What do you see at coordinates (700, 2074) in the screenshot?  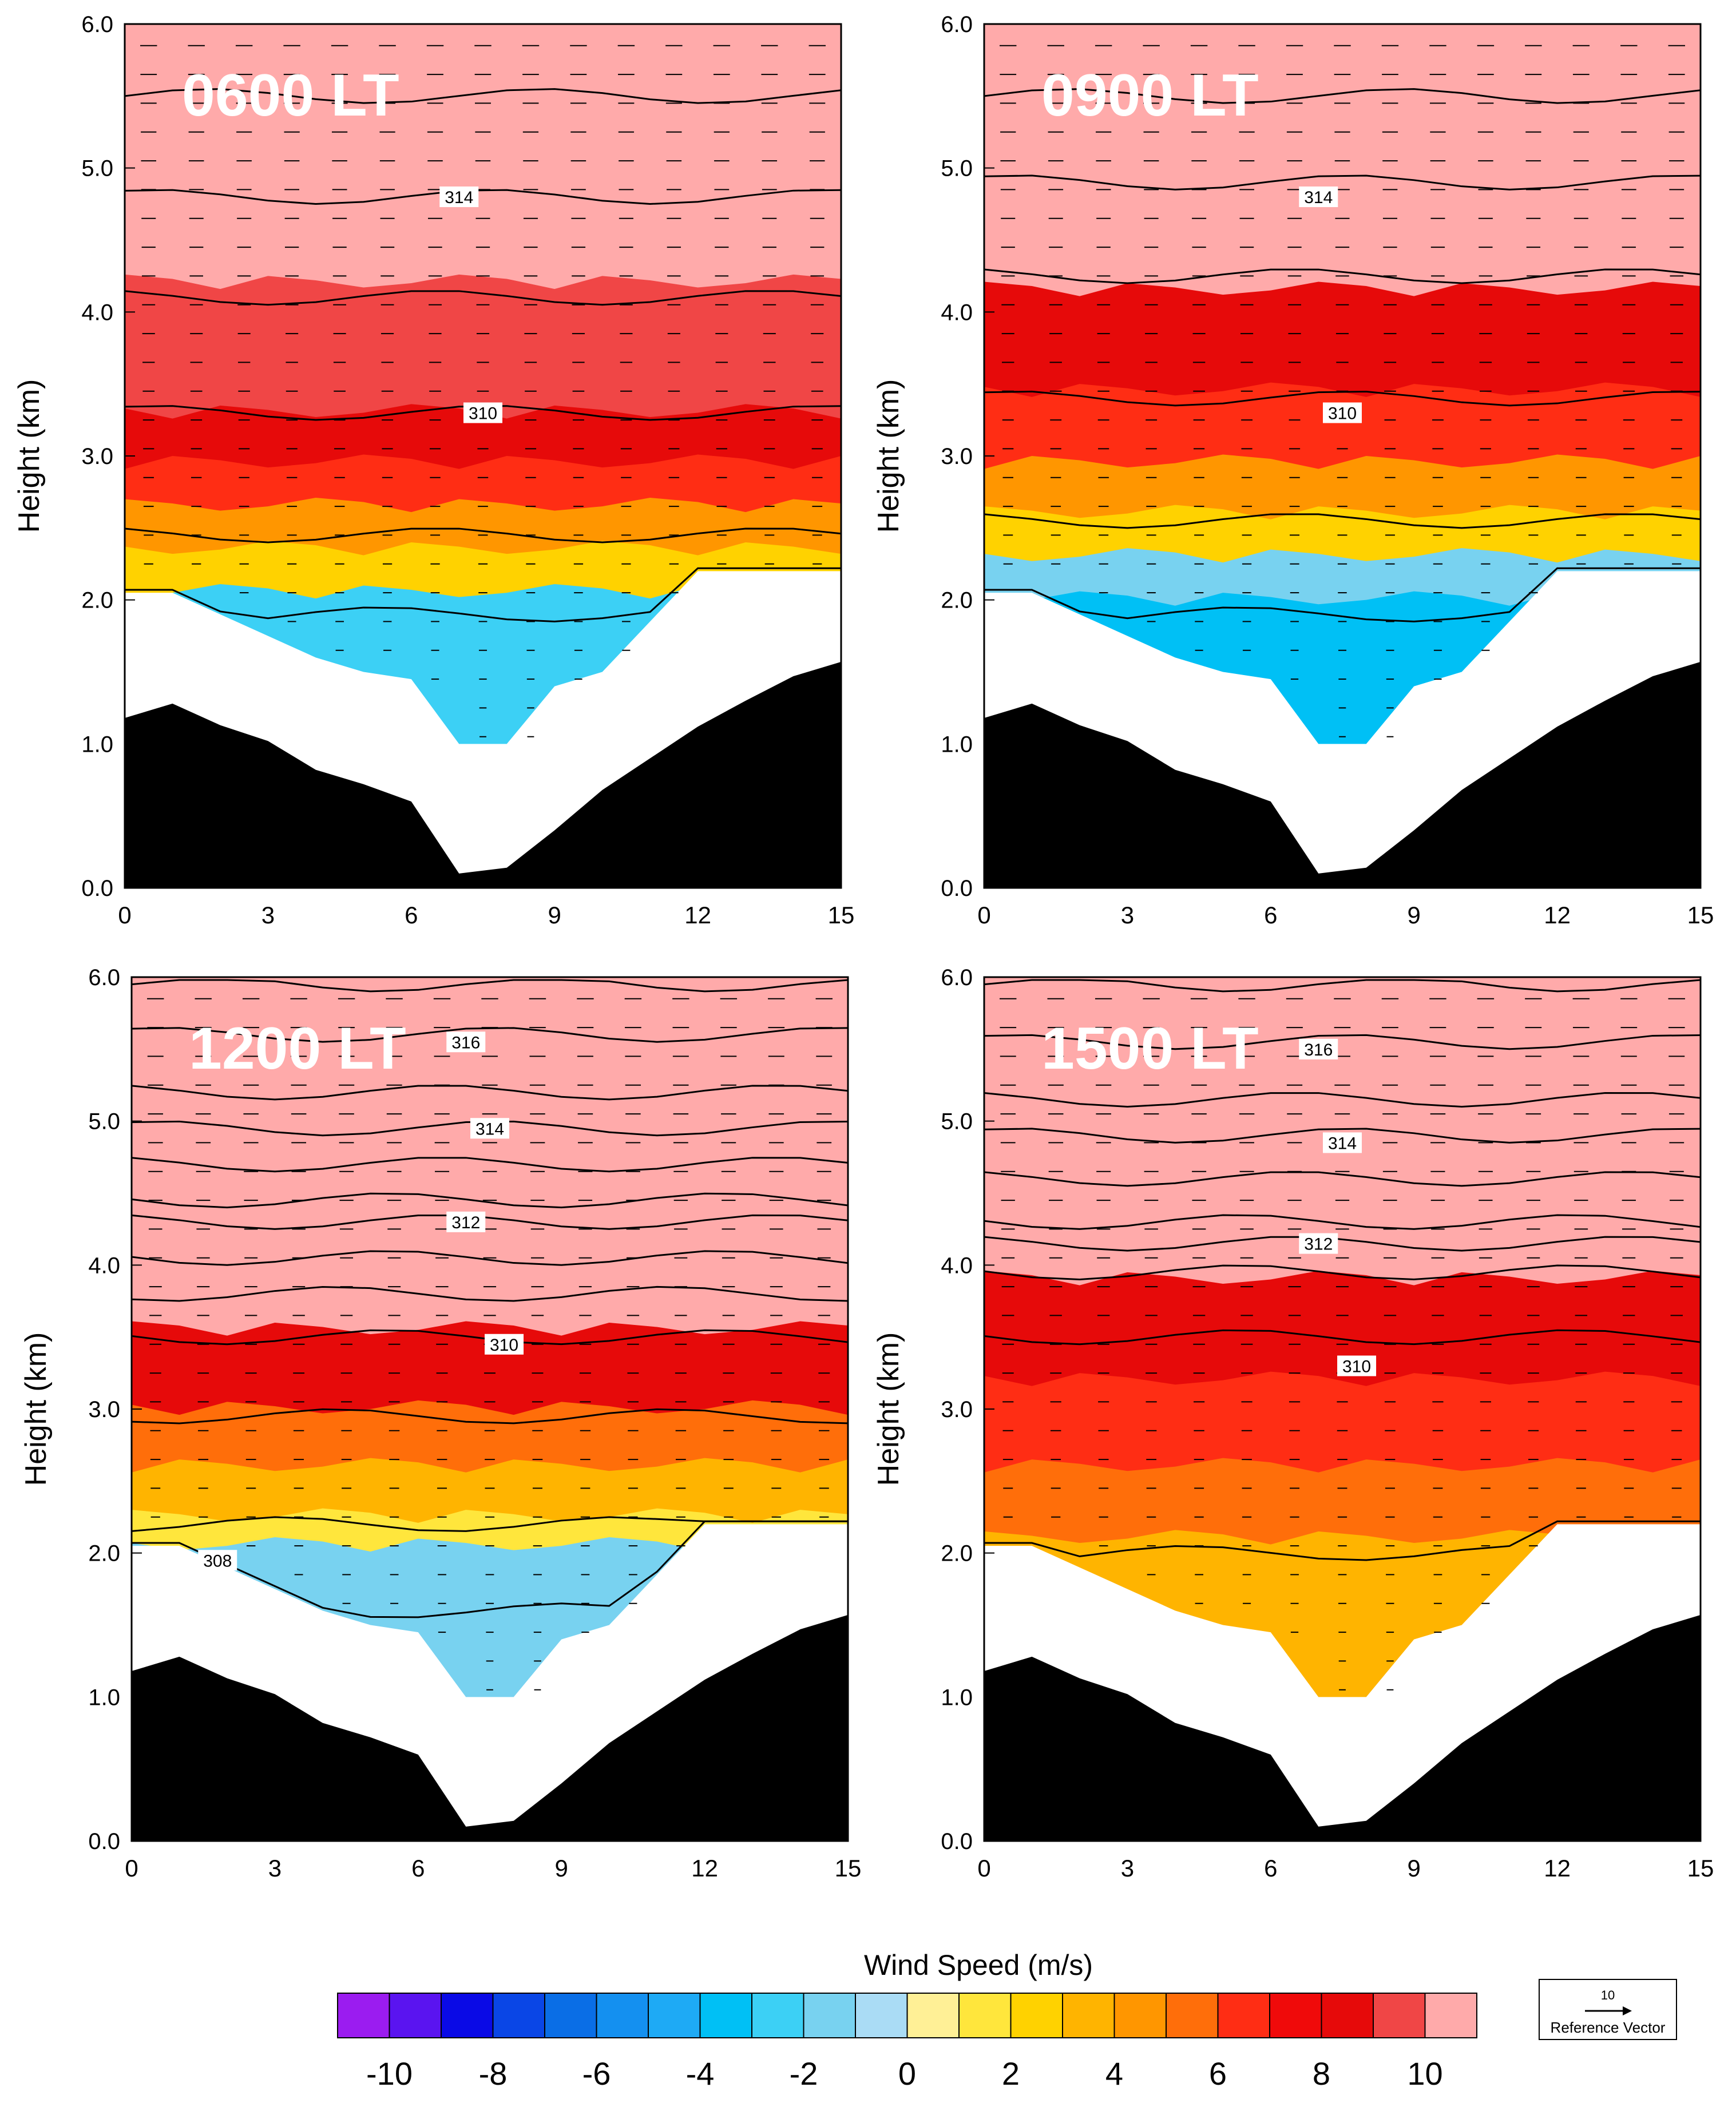 I see `colorbar-tick-label: -4` at bounding box center [700, 2074].